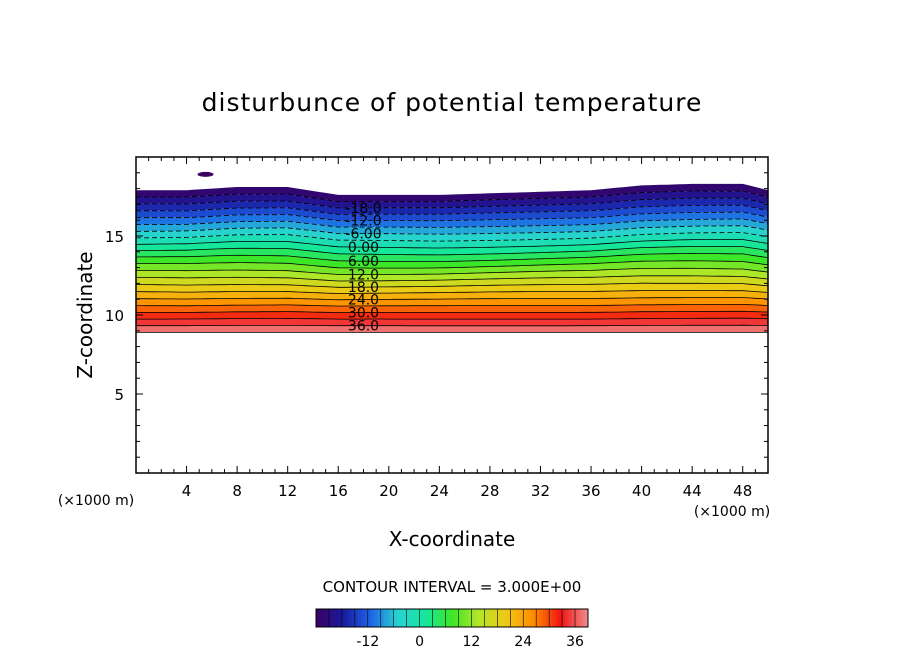 The image size is (904, 654). What do you see at coordinates (452, 102) in the screenshot?
I see `chart-title: disturbunce of potential temperature` at bounding box center [452, 102].